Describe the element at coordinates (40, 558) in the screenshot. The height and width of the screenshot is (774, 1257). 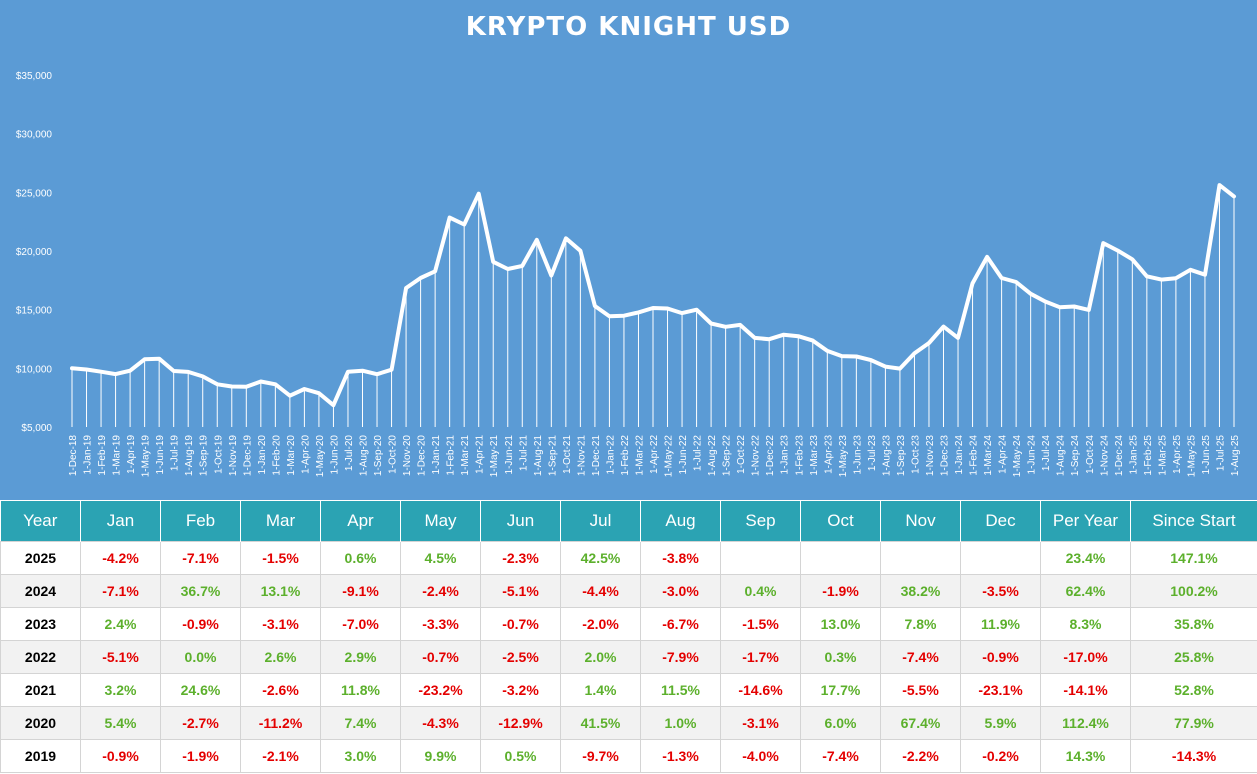
I see `year-cell: 2025` at that location.